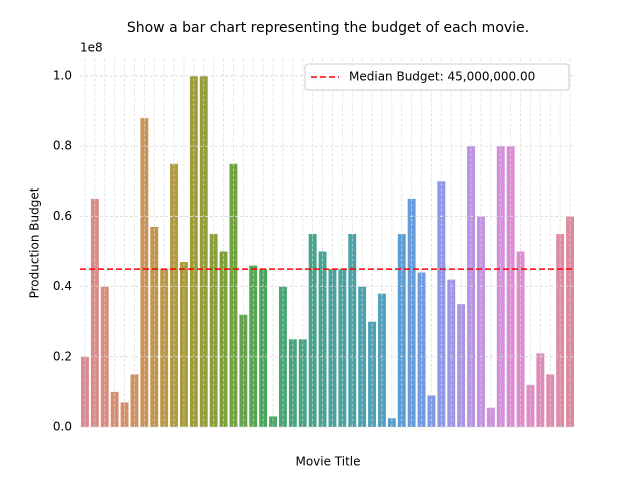  Describe the element at coordinates (62, 356) in the screenshot. I see `y-tick-label: 0.2` at that location.